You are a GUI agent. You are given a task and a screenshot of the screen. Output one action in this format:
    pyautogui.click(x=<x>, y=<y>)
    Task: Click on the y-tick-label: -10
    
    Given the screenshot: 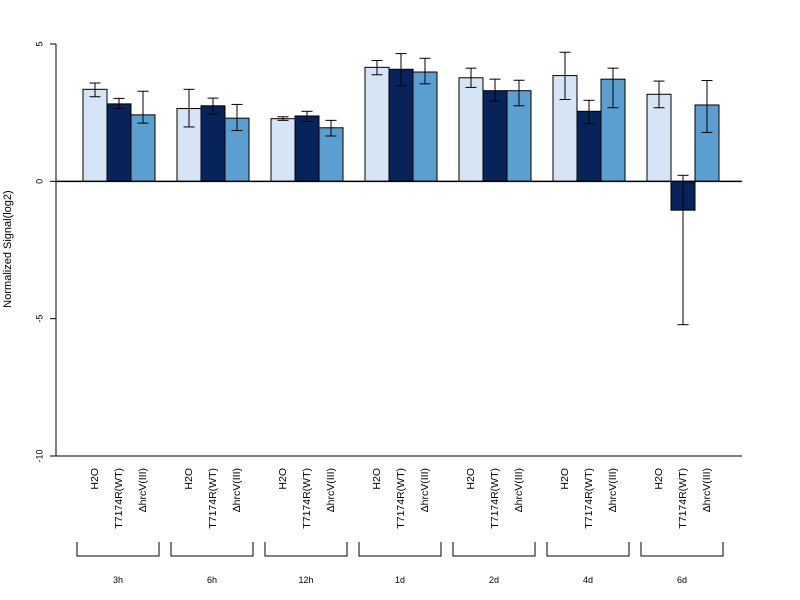 What is the action you would take?
    pyautogui.click(x=39, y=455)
    